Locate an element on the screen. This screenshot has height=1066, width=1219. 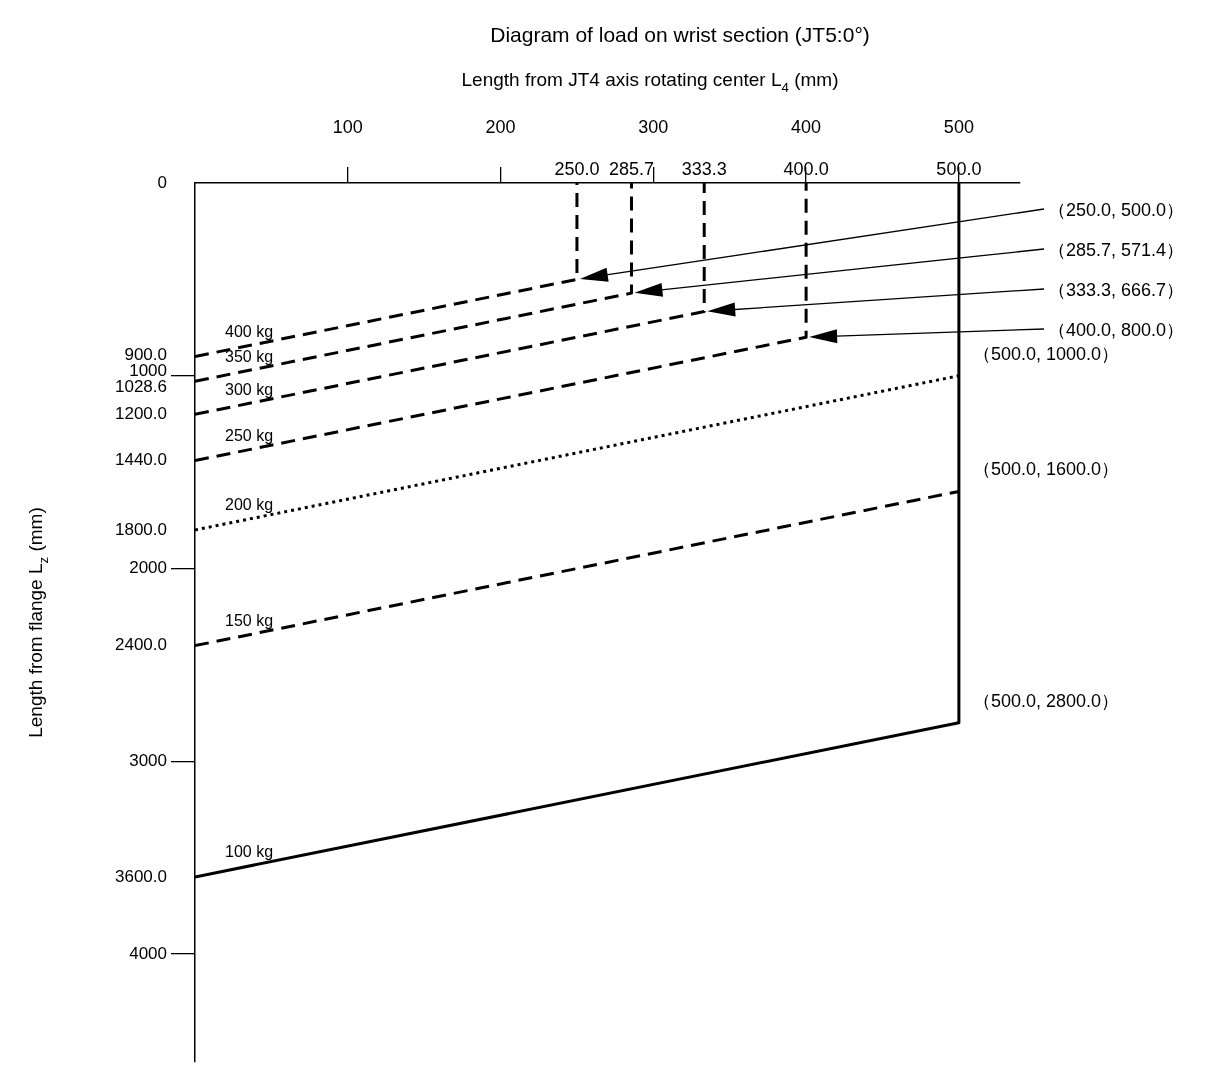
text: （285.7, 571.4） is located at coordinates (1116, 250).